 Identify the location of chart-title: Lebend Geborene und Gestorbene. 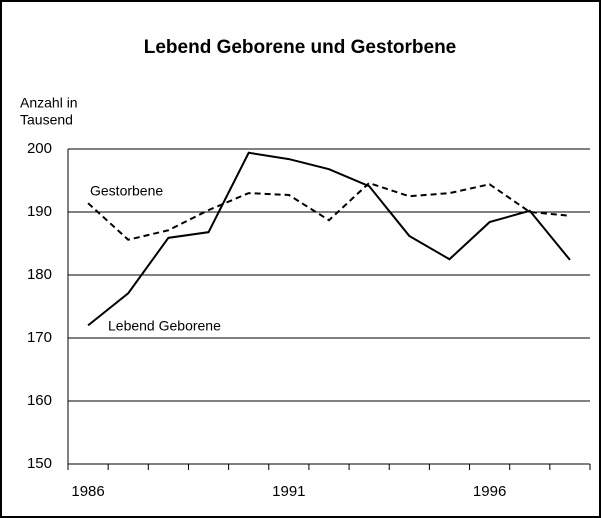
(300, 47).